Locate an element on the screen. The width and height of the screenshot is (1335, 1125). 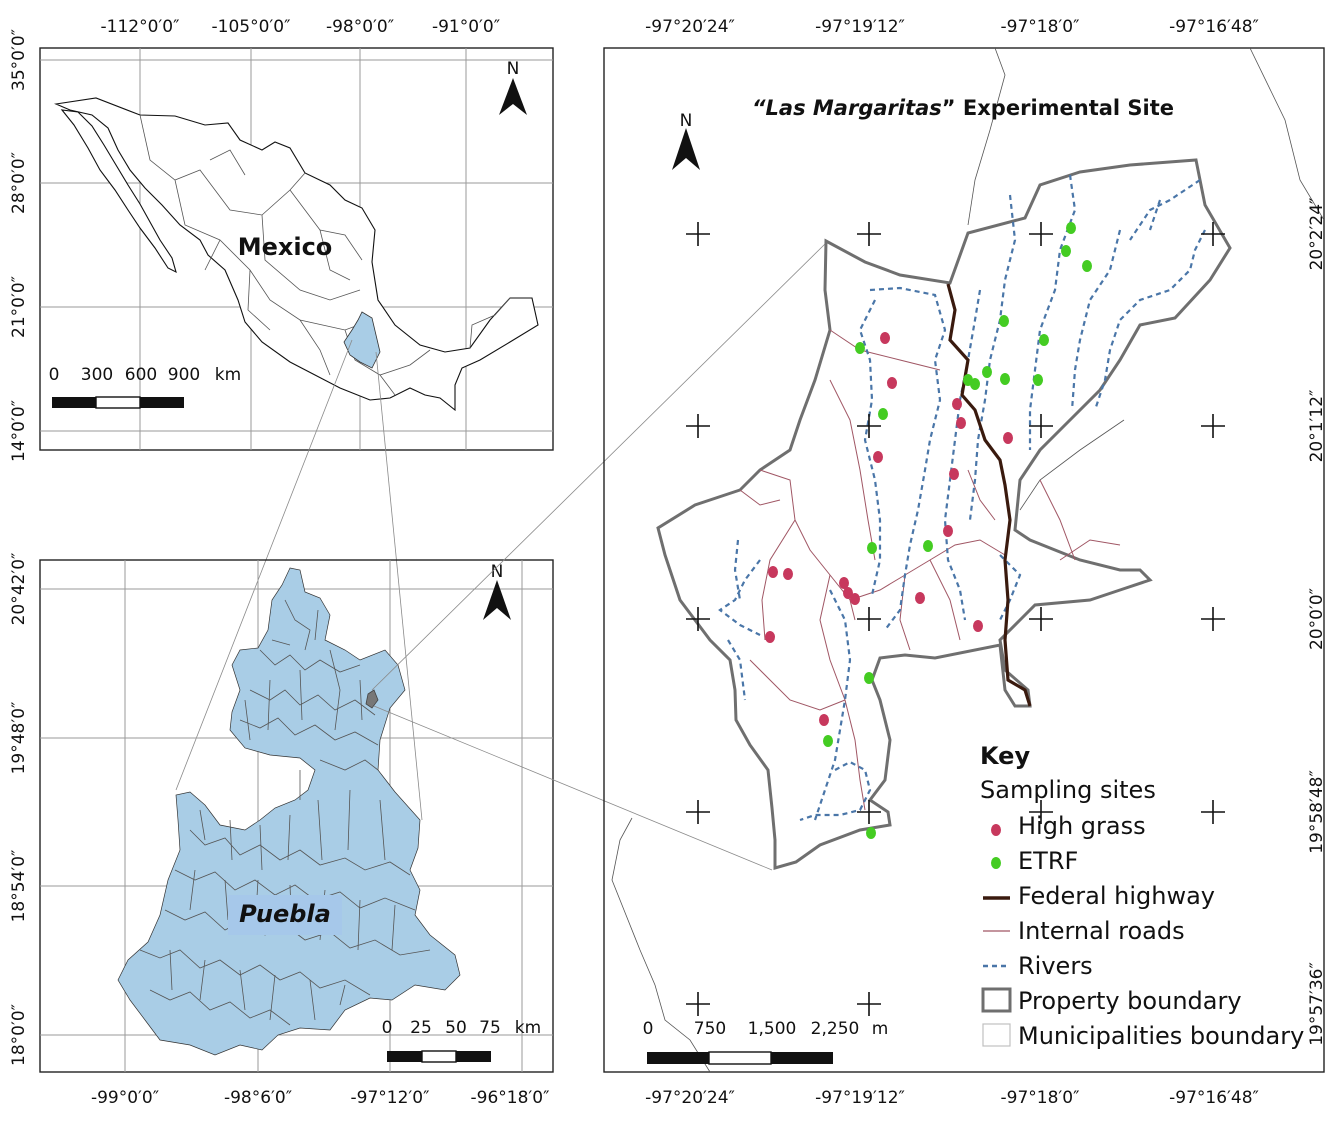
title-rest: Experimental Site is located at coordinates (1065, 108).